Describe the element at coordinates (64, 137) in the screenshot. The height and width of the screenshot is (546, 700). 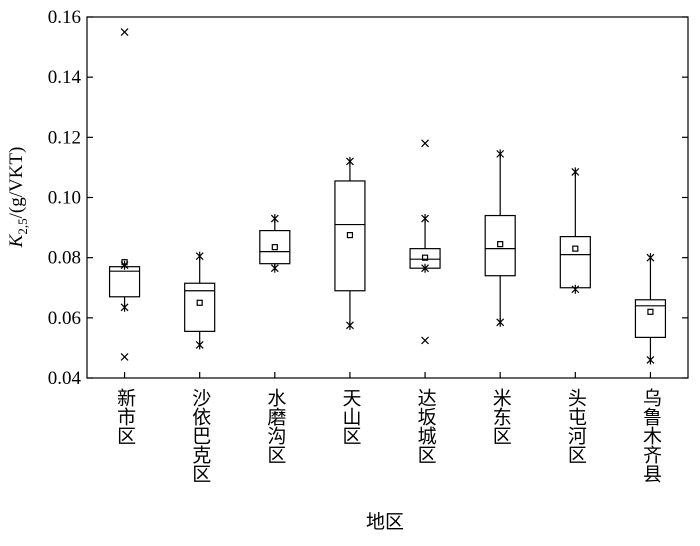
I see `y-tick-label: 0.12` at that location.